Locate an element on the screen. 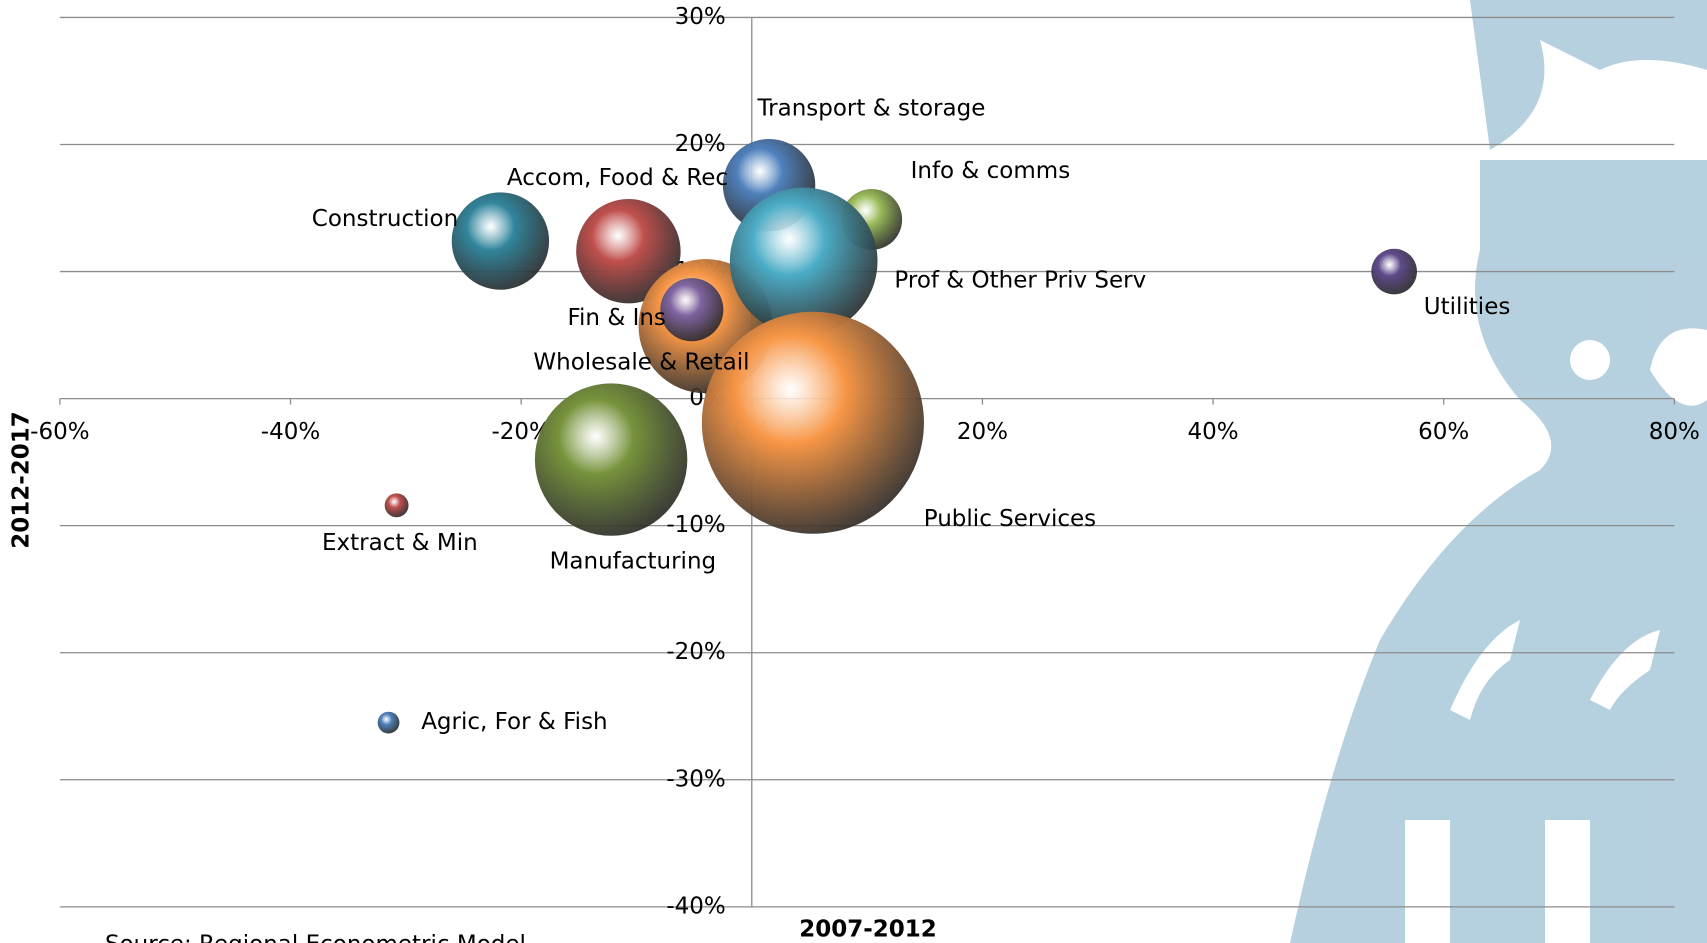  data-label: Construction is located at coordinates (385, 219).